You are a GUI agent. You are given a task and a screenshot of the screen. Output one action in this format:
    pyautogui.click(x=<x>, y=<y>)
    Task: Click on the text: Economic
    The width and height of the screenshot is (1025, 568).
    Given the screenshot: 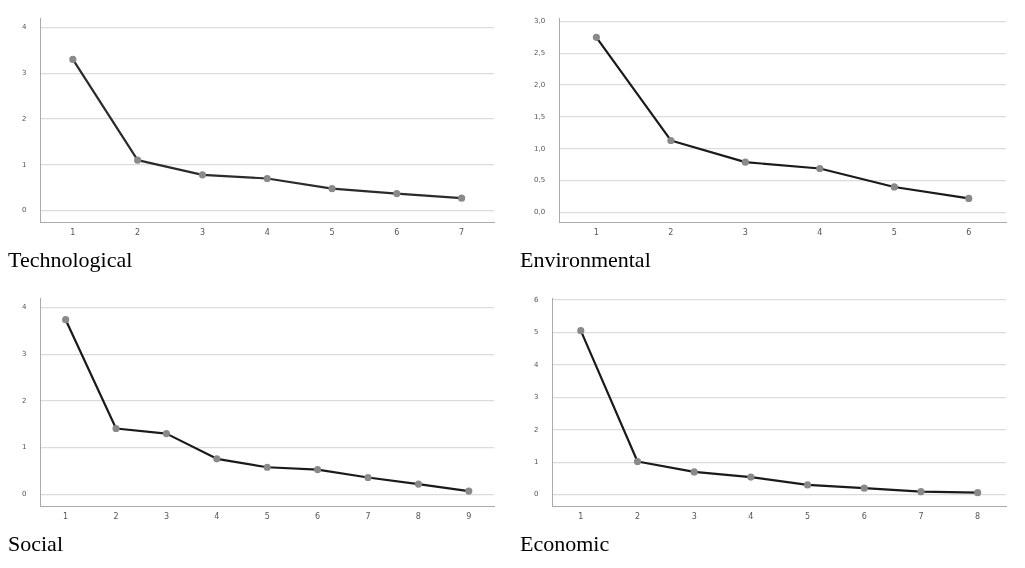 What is the action you would take?
    pyautogui.click(x=565, y=543)
    